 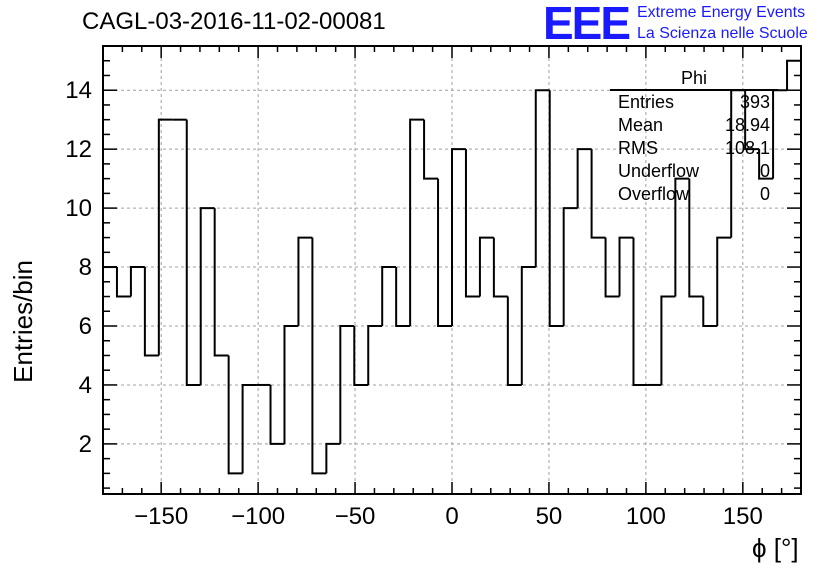 What do you see at coordinates (721, 12) in the screenshot?
I see `brand-line-1: Extreme Energy Events` at bounding box center [721, 12].